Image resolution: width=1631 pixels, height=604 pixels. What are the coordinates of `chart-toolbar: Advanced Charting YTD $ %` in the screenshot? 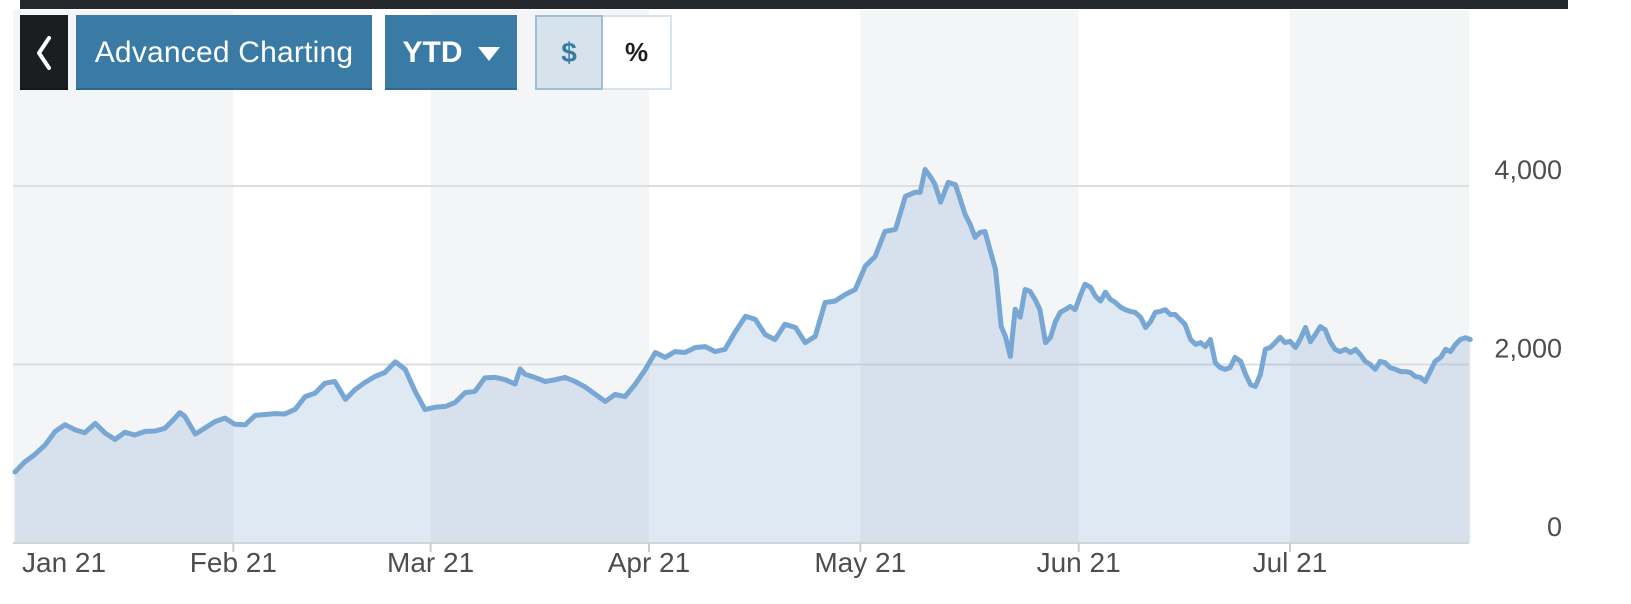 It's located at (346, 52).